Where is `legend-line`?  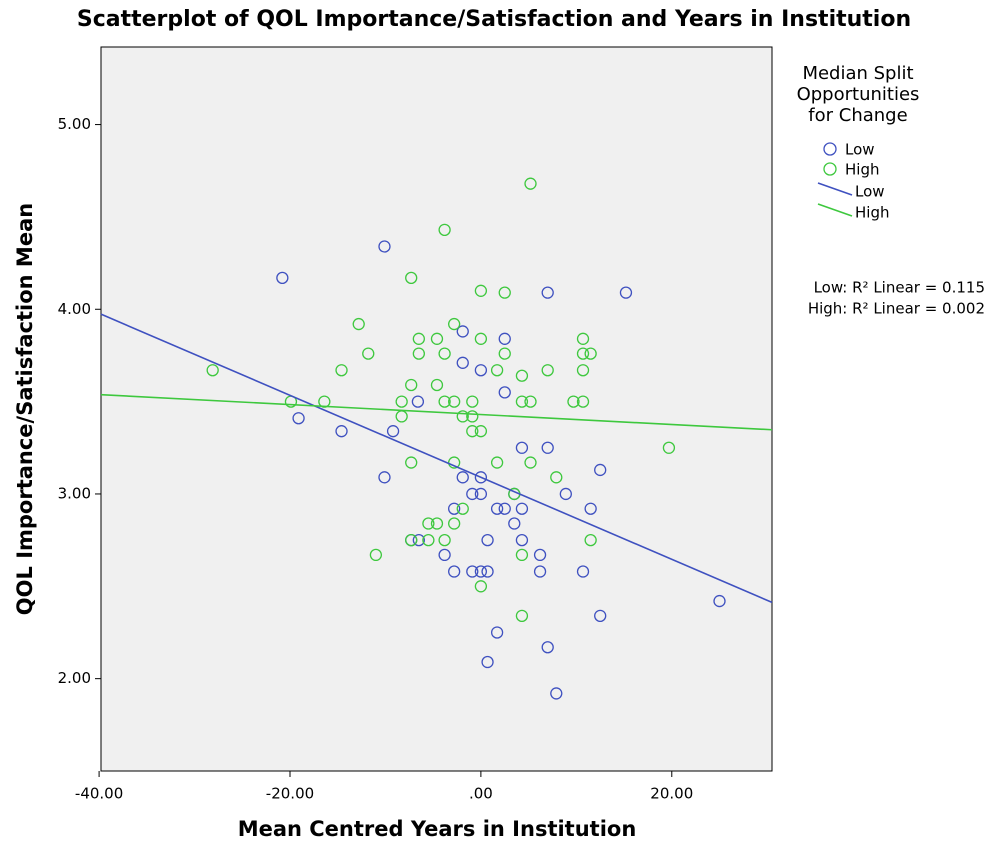
legend-line is located at coordinates (835, 210).